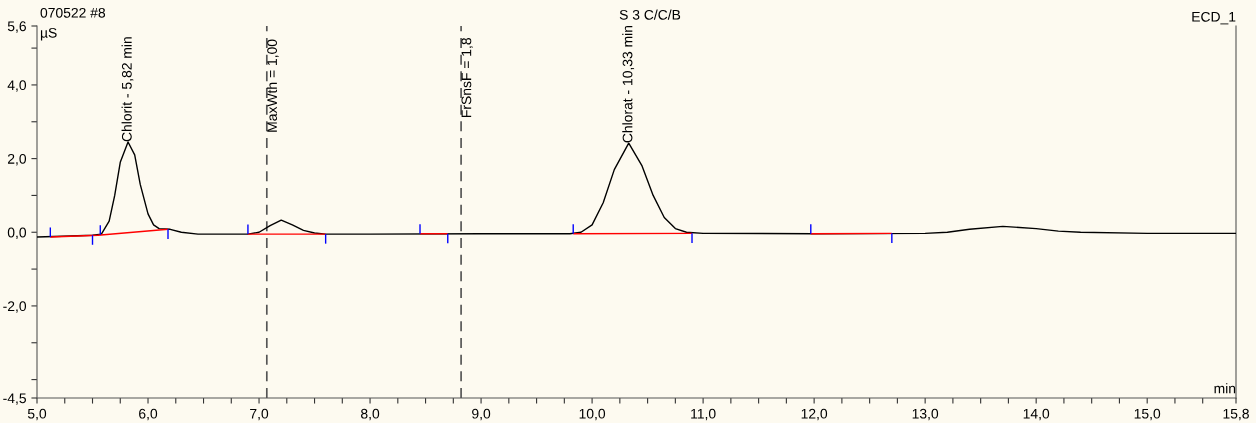  Describe the element at coordinates (14, 399) in the screenshot. I see `y-tick-label: -4,5` at that location.